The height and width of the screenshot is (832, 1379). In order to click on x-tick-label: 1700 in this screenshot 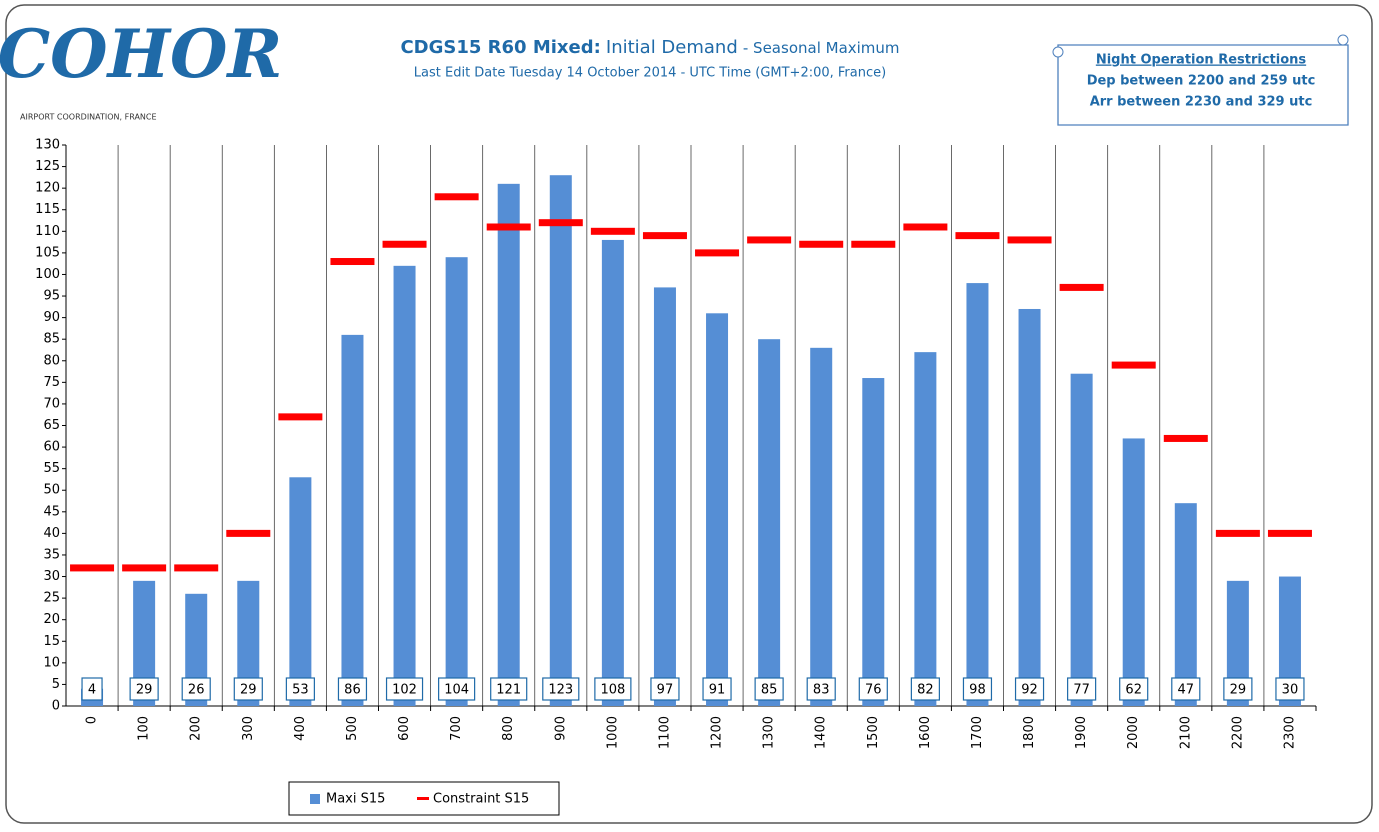, I will do `click(977, 732)`.